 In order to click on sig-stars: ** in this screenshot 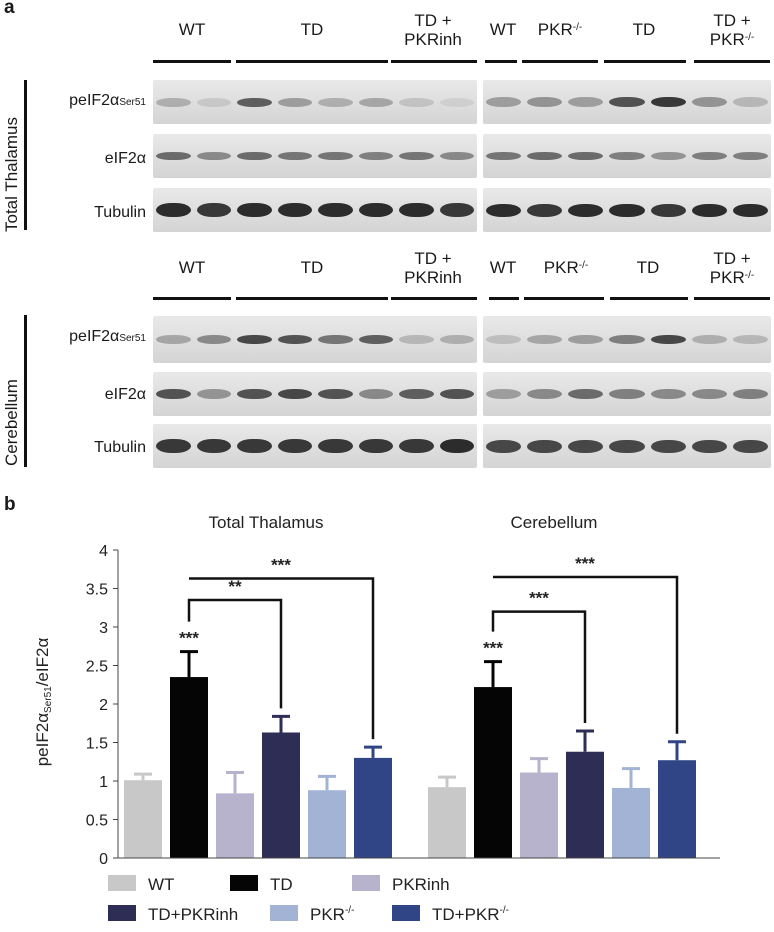, I will do `click(235, 586)`.